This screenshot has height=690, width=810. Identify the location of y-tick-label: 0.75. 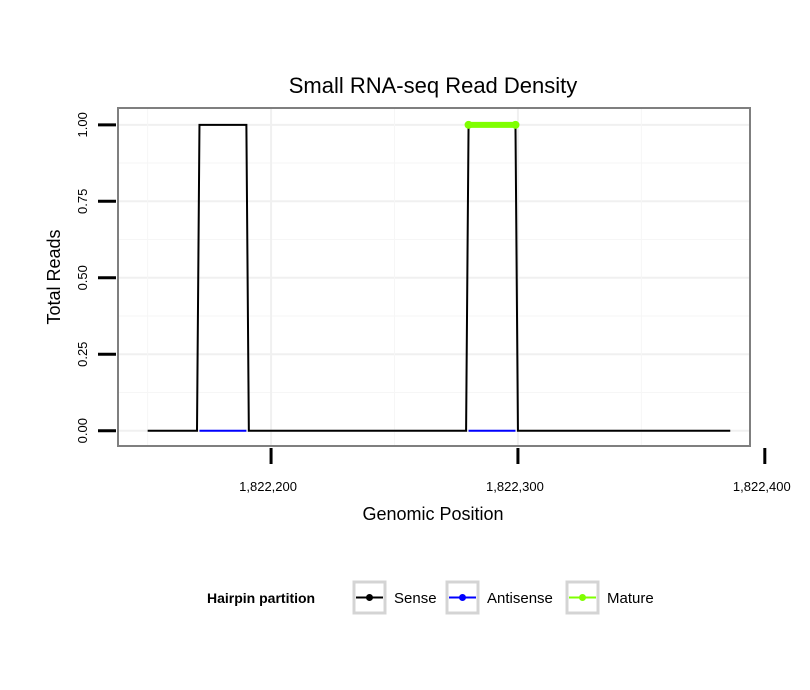
(82, 201).